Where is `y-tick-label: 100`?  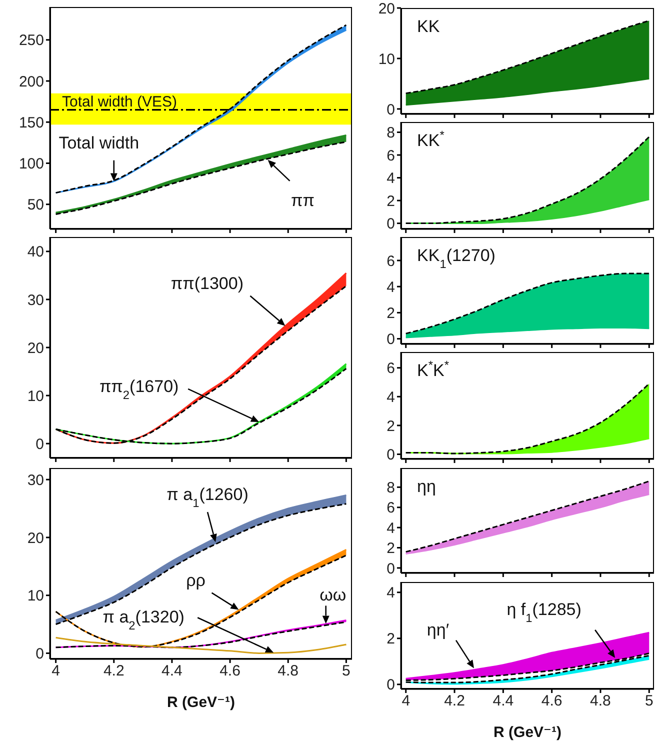 y-tick-label: 100 is located at coordinates (31, 164).